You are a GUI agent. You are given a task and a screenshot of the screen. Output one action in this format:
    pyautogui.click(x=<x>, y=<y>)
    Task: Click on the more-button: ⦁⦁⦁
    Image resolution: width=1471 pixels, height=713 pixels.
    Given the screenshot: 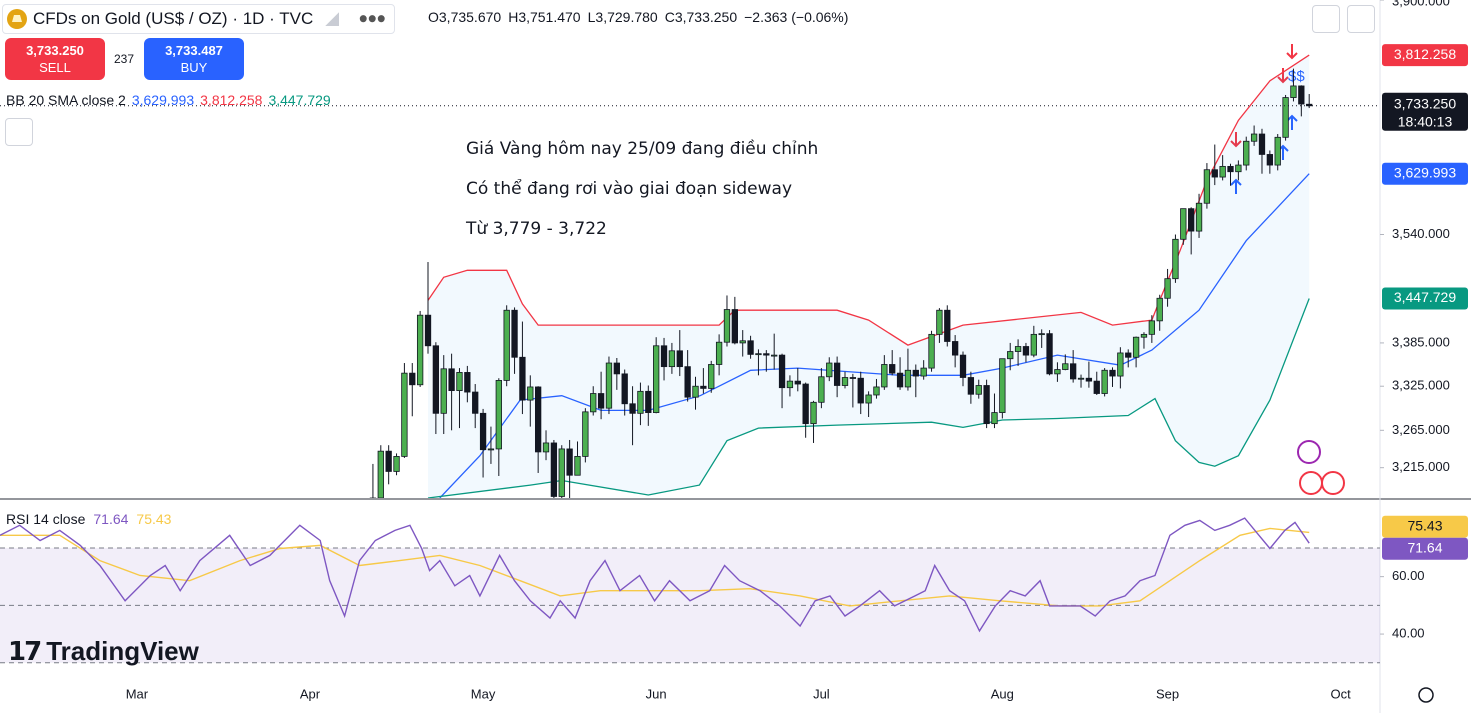 What is the action you would take?
    pyautogui.click(x=373, y=18)
    